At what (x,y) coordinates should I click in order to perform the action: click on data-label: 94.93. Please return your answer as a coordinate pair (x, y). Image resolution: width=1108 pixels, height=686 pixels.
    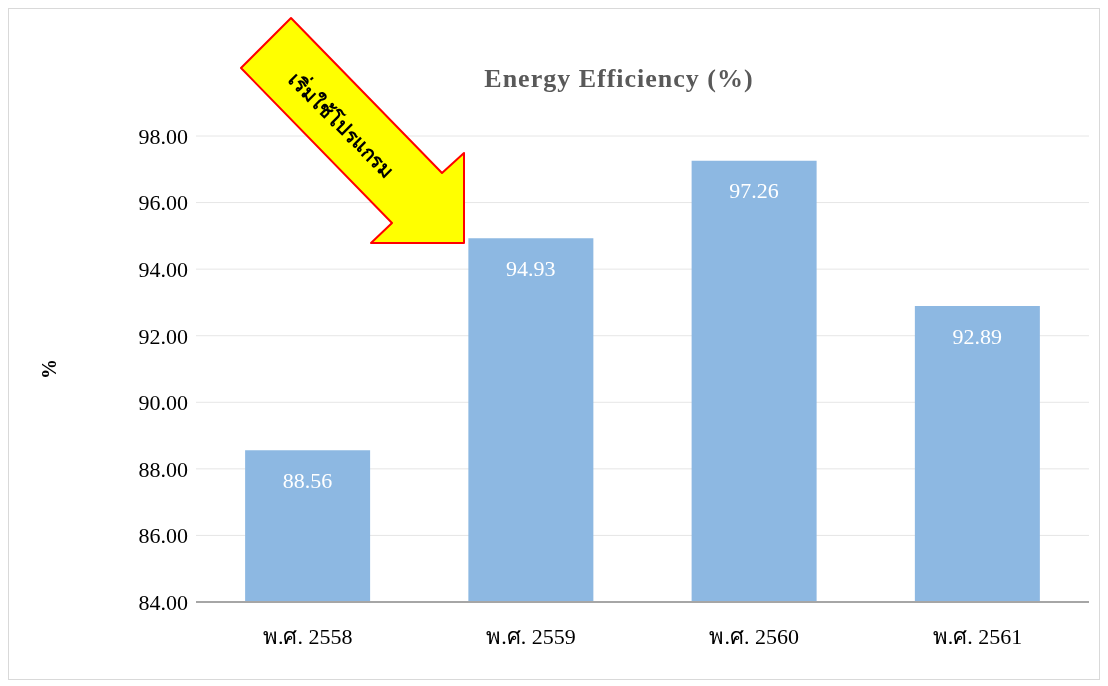
    Looking at the image, I should click on (531, 268).